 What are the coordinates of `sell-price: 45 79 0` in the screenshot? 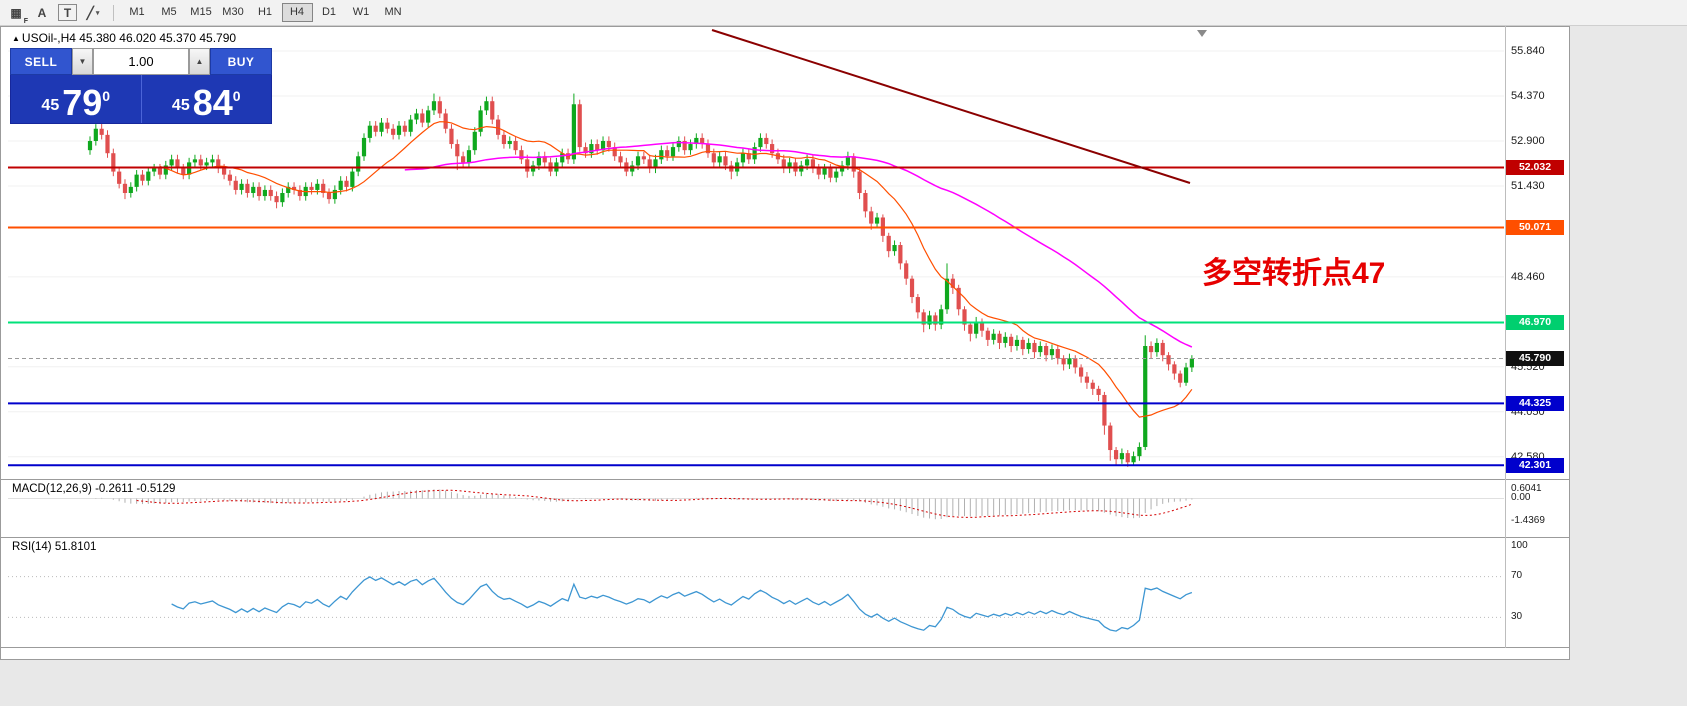 It's located at (76, 99).